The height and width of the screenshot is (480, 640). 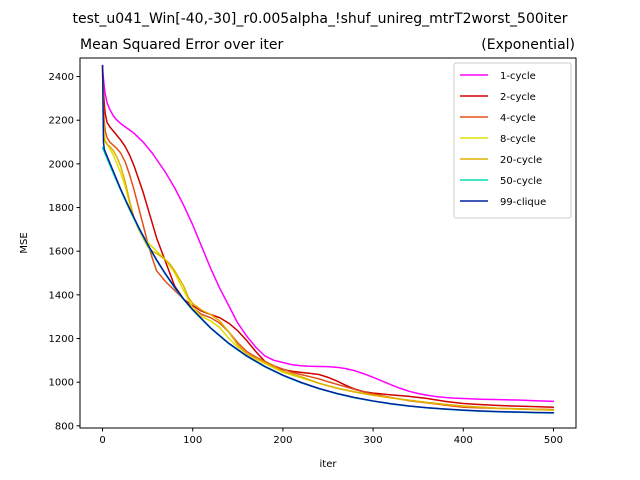 What do you see at coordinates (24, 242) in the screenshot?
I see `y-axis-label: MSE` at bounding box center [24, 242].